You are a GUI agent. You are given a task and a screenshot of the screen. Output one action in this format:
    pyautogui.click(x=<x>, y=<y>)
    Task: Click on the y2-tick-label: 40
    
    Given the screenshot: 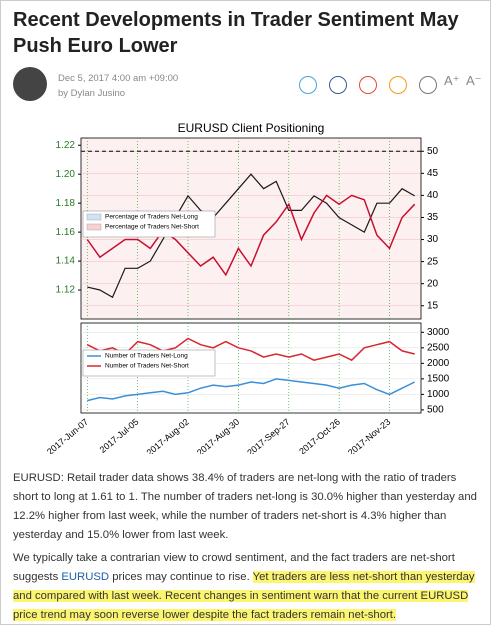 What is the action you would take?
    pyautogui.click(x=433, y=195)
    